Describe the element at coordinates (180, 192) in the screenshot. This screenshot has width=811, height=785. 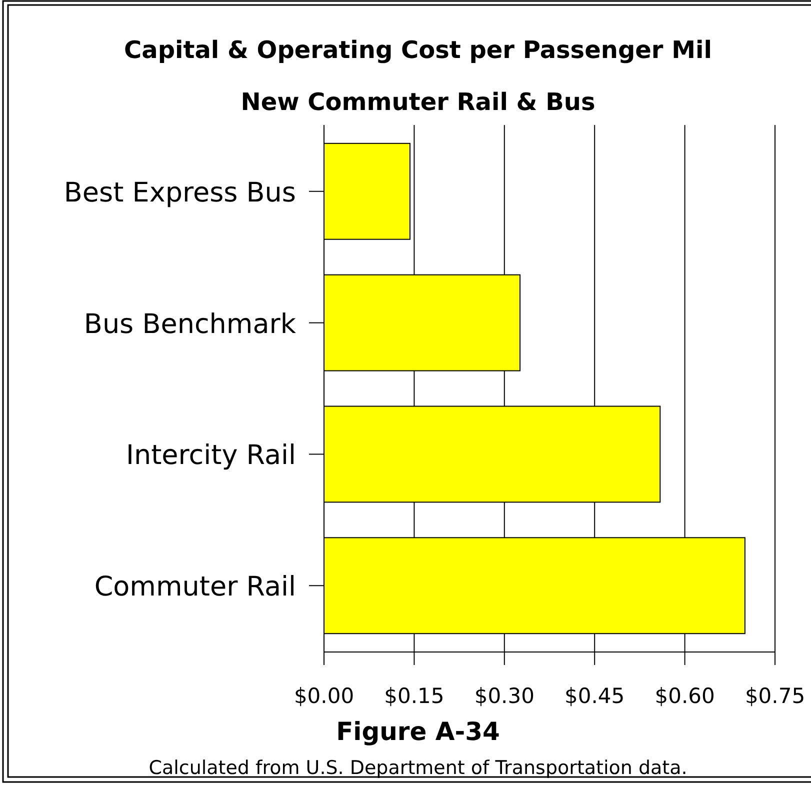
I see `y-tick-label: Best Express Bus` at that location.